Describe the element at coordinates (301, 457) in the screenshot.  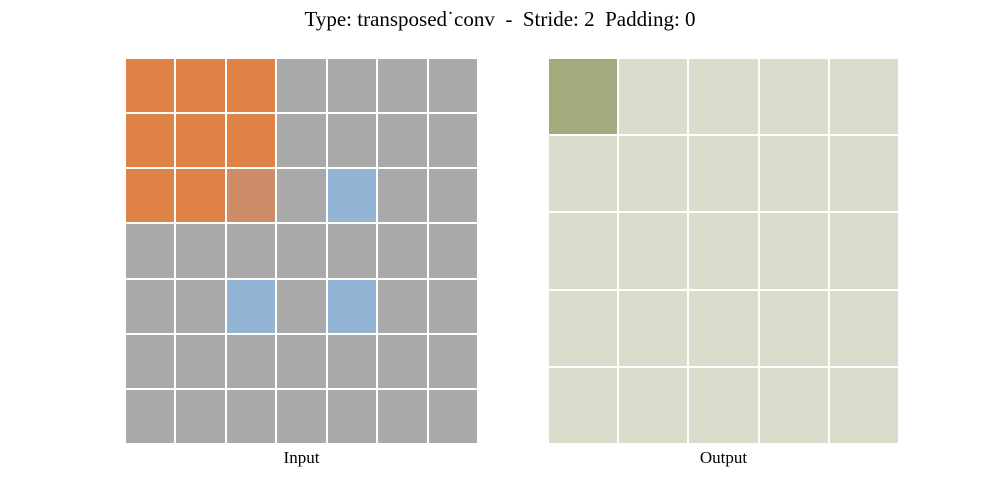
I see `input-axis-label: Input` at that location.